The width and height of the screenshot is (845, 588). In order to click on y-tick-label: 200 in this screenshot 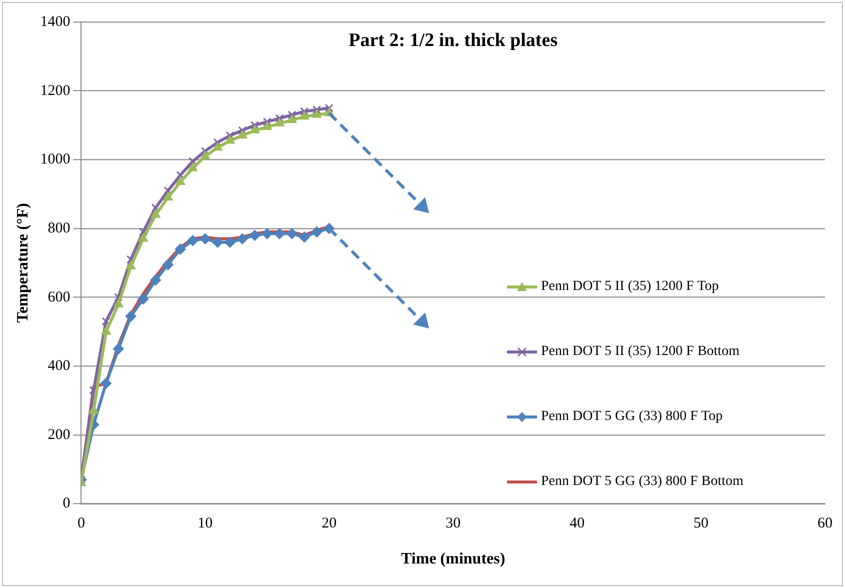, I will do `click(59, 434)`.